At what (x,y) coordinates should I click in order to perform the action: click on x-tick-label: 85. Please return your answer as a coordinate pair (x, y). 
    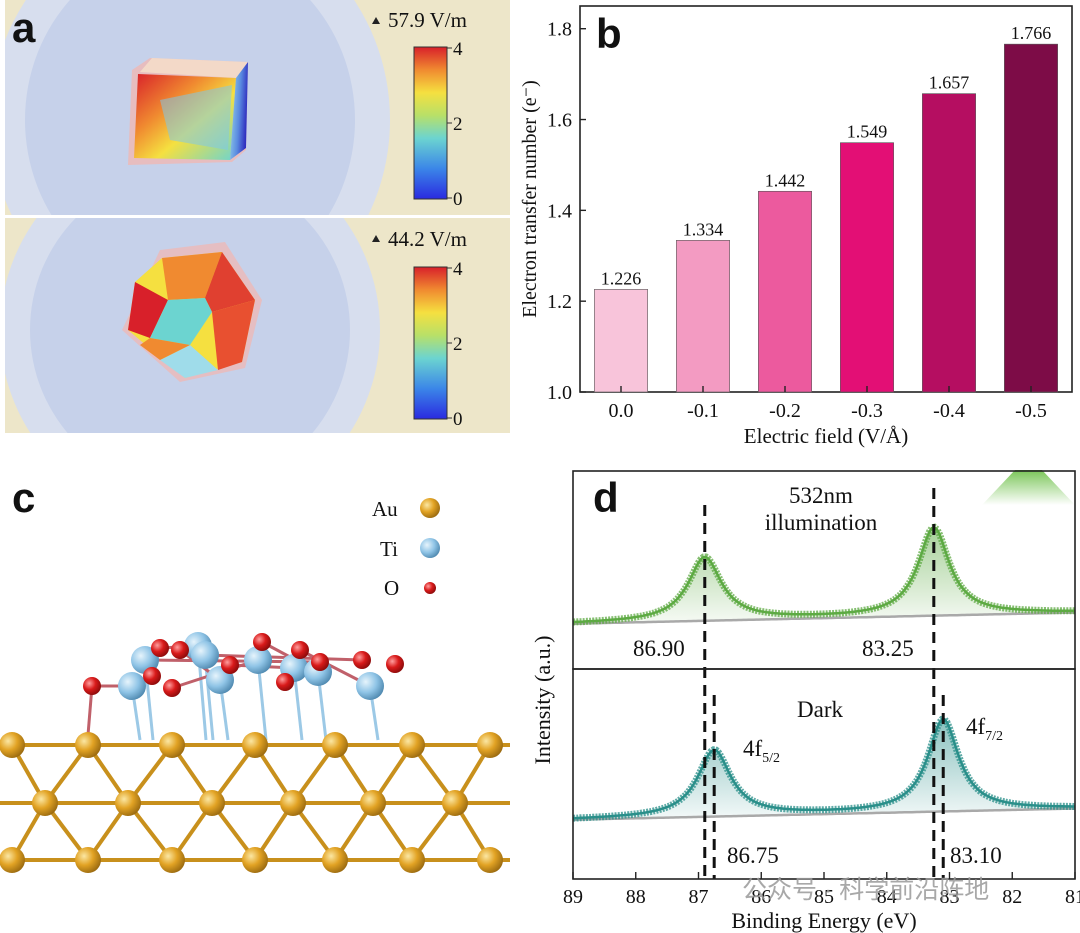
    Looking at the image, I should click on (824, 897).